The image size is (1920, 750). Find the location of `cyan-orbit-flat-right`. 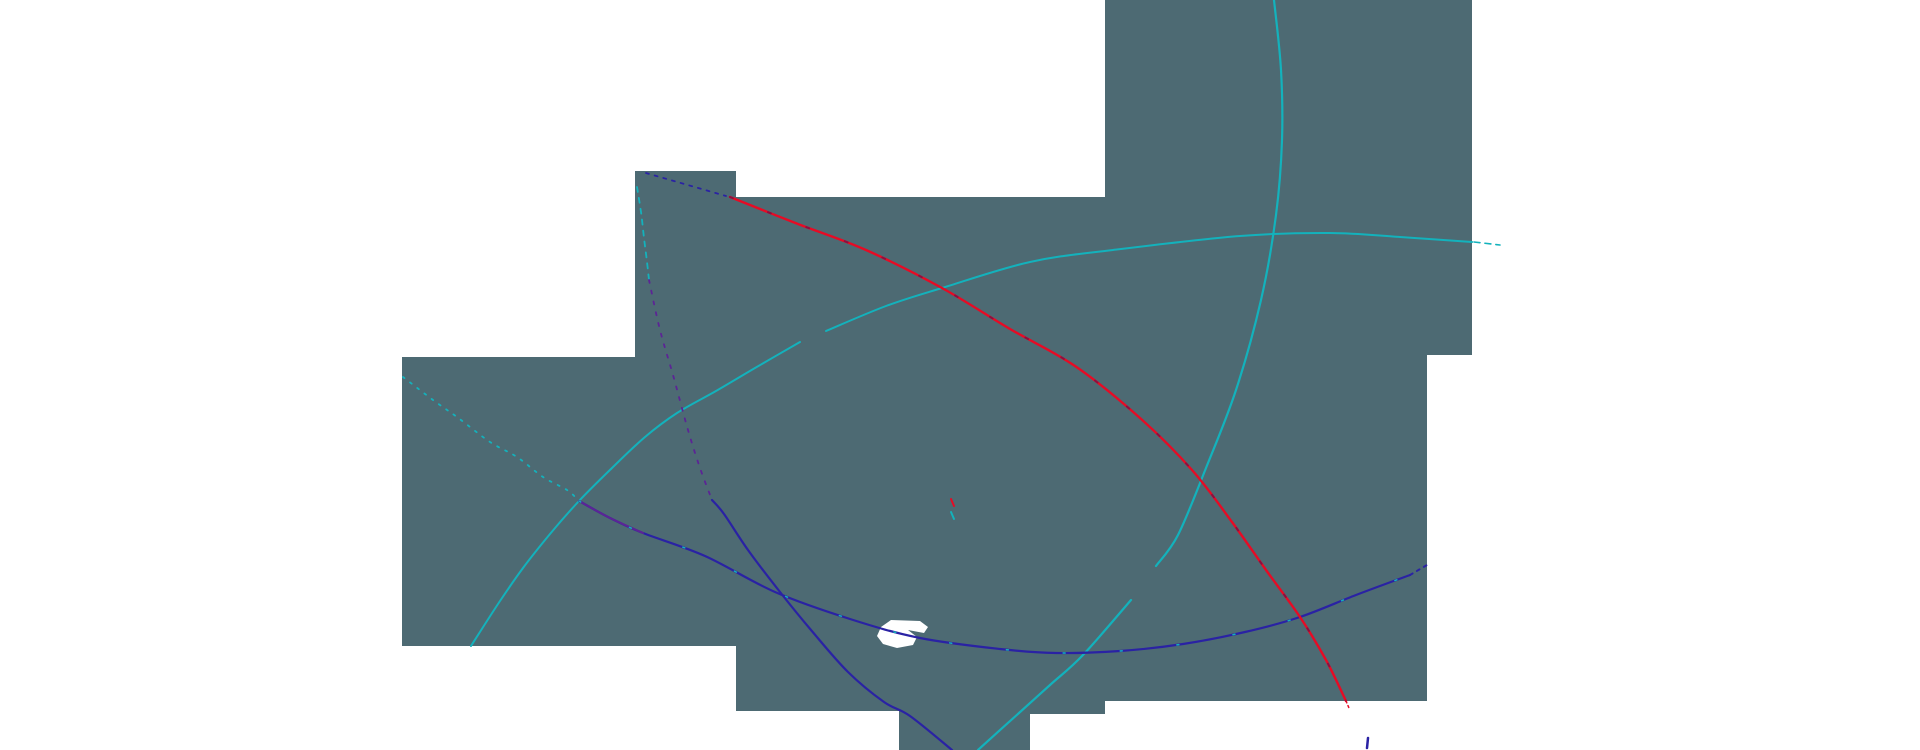

cyan-orbit-flat-right is located at coordinates (1149, 281).